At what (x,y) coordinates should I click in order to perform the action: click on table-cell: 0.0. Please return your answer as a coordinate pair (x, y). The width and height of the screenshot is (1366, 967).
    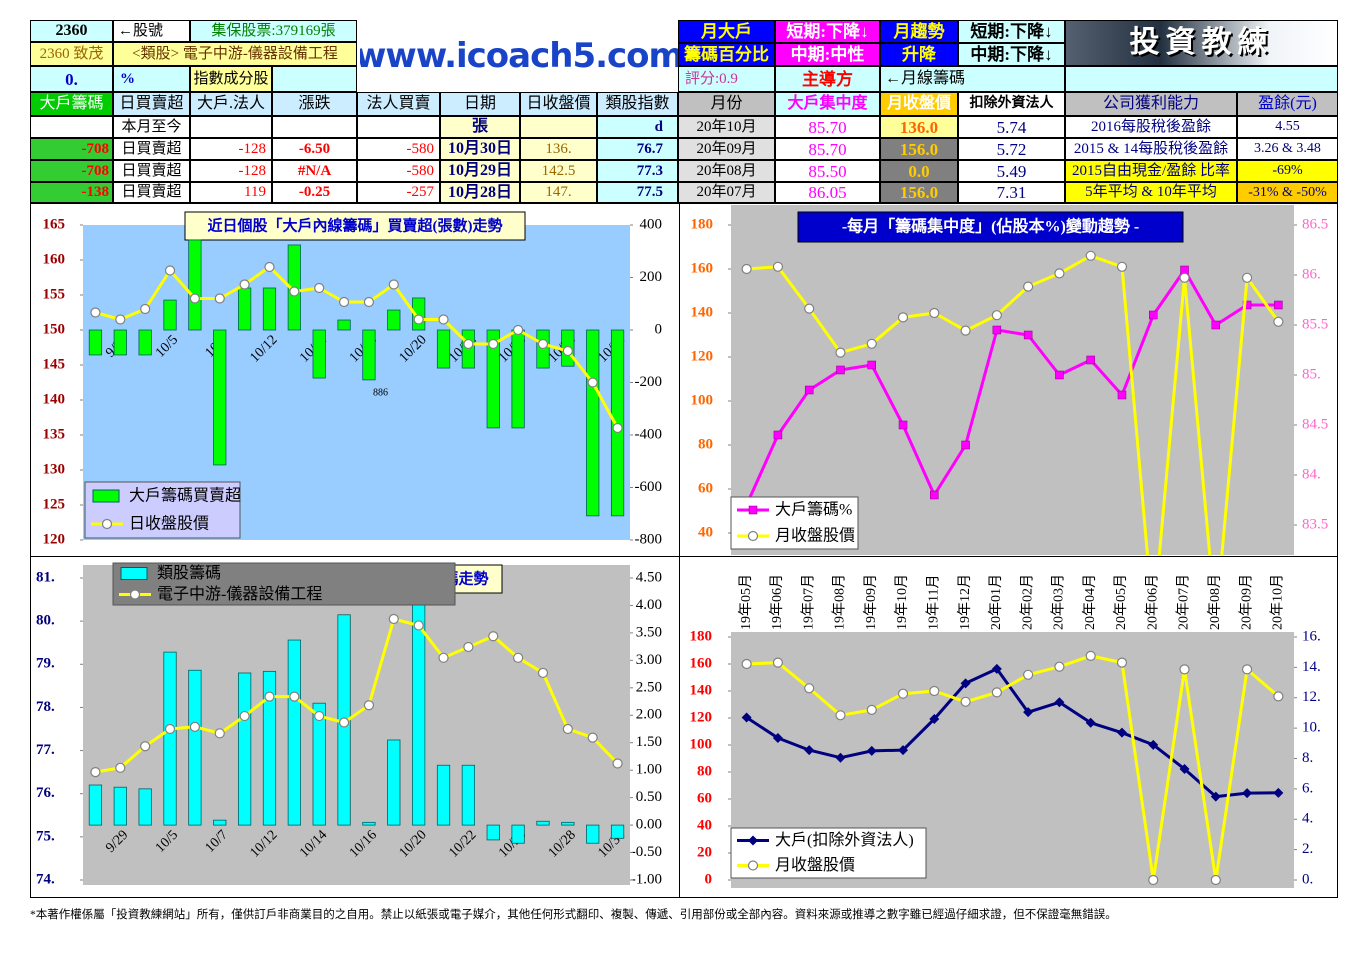
    Looking at the image, I should click on (919, 171).